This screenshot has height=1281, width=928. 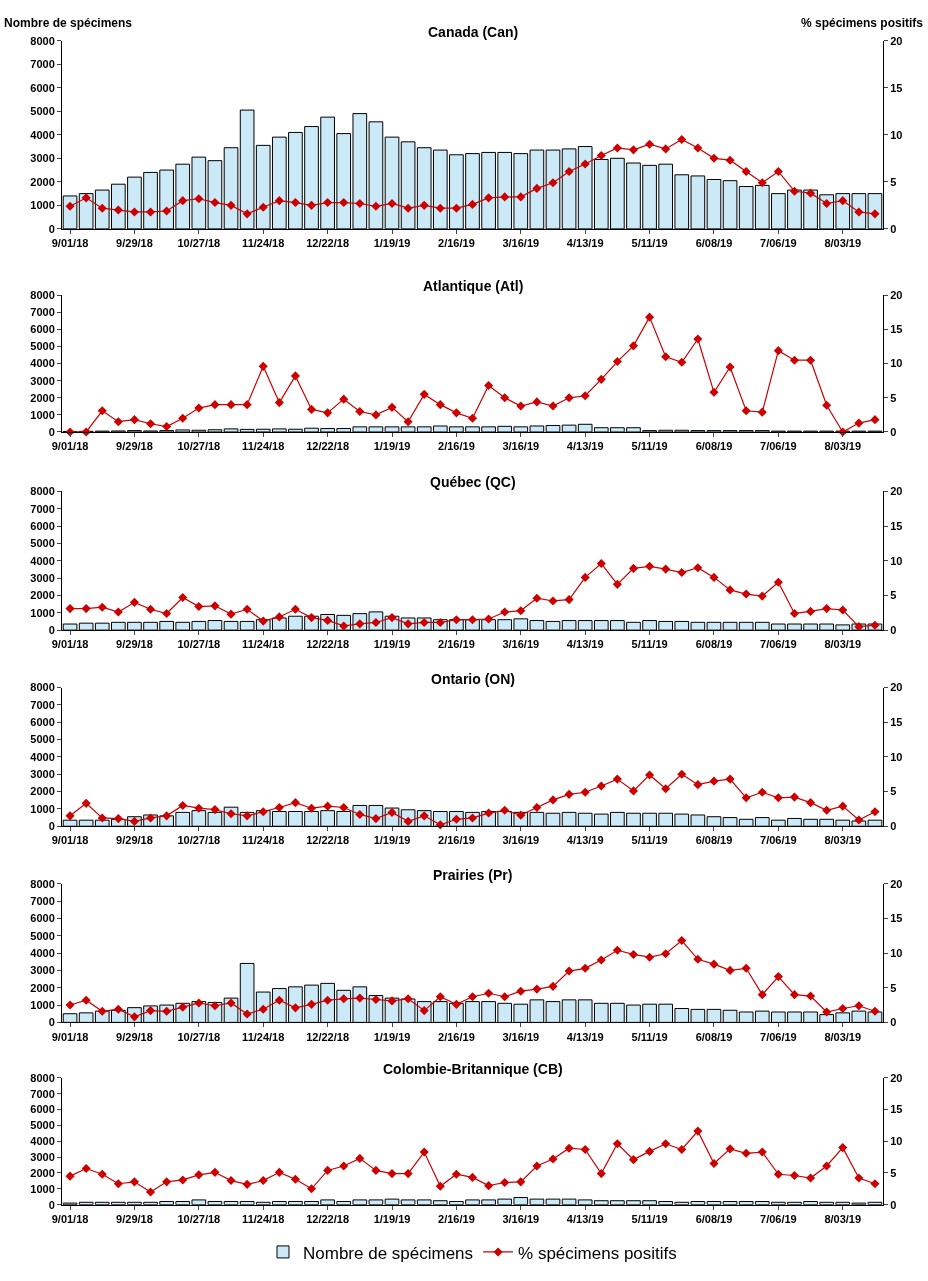 What do you see at coordinates (473, 286) in the screenshot?
I see `chart-title: Atlantique (Atl)` at bounding box center [473, 286].